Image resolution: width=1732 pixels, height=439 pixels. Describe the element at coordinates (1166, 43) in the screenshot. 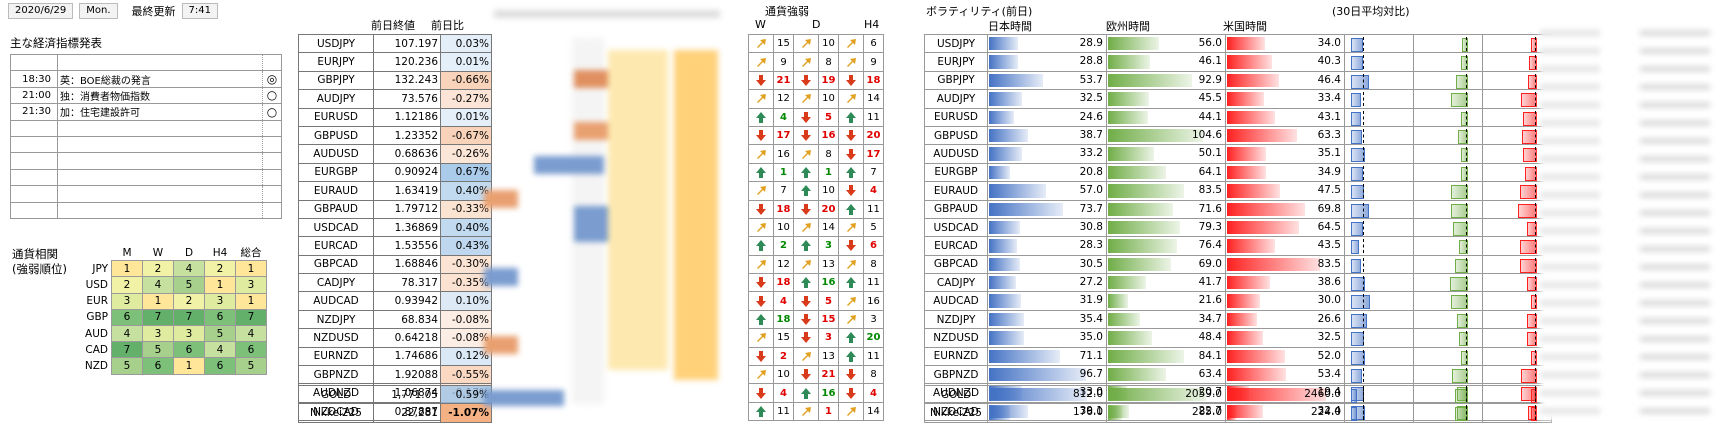

I see `vol-eu-cell: 56.0` at that location.